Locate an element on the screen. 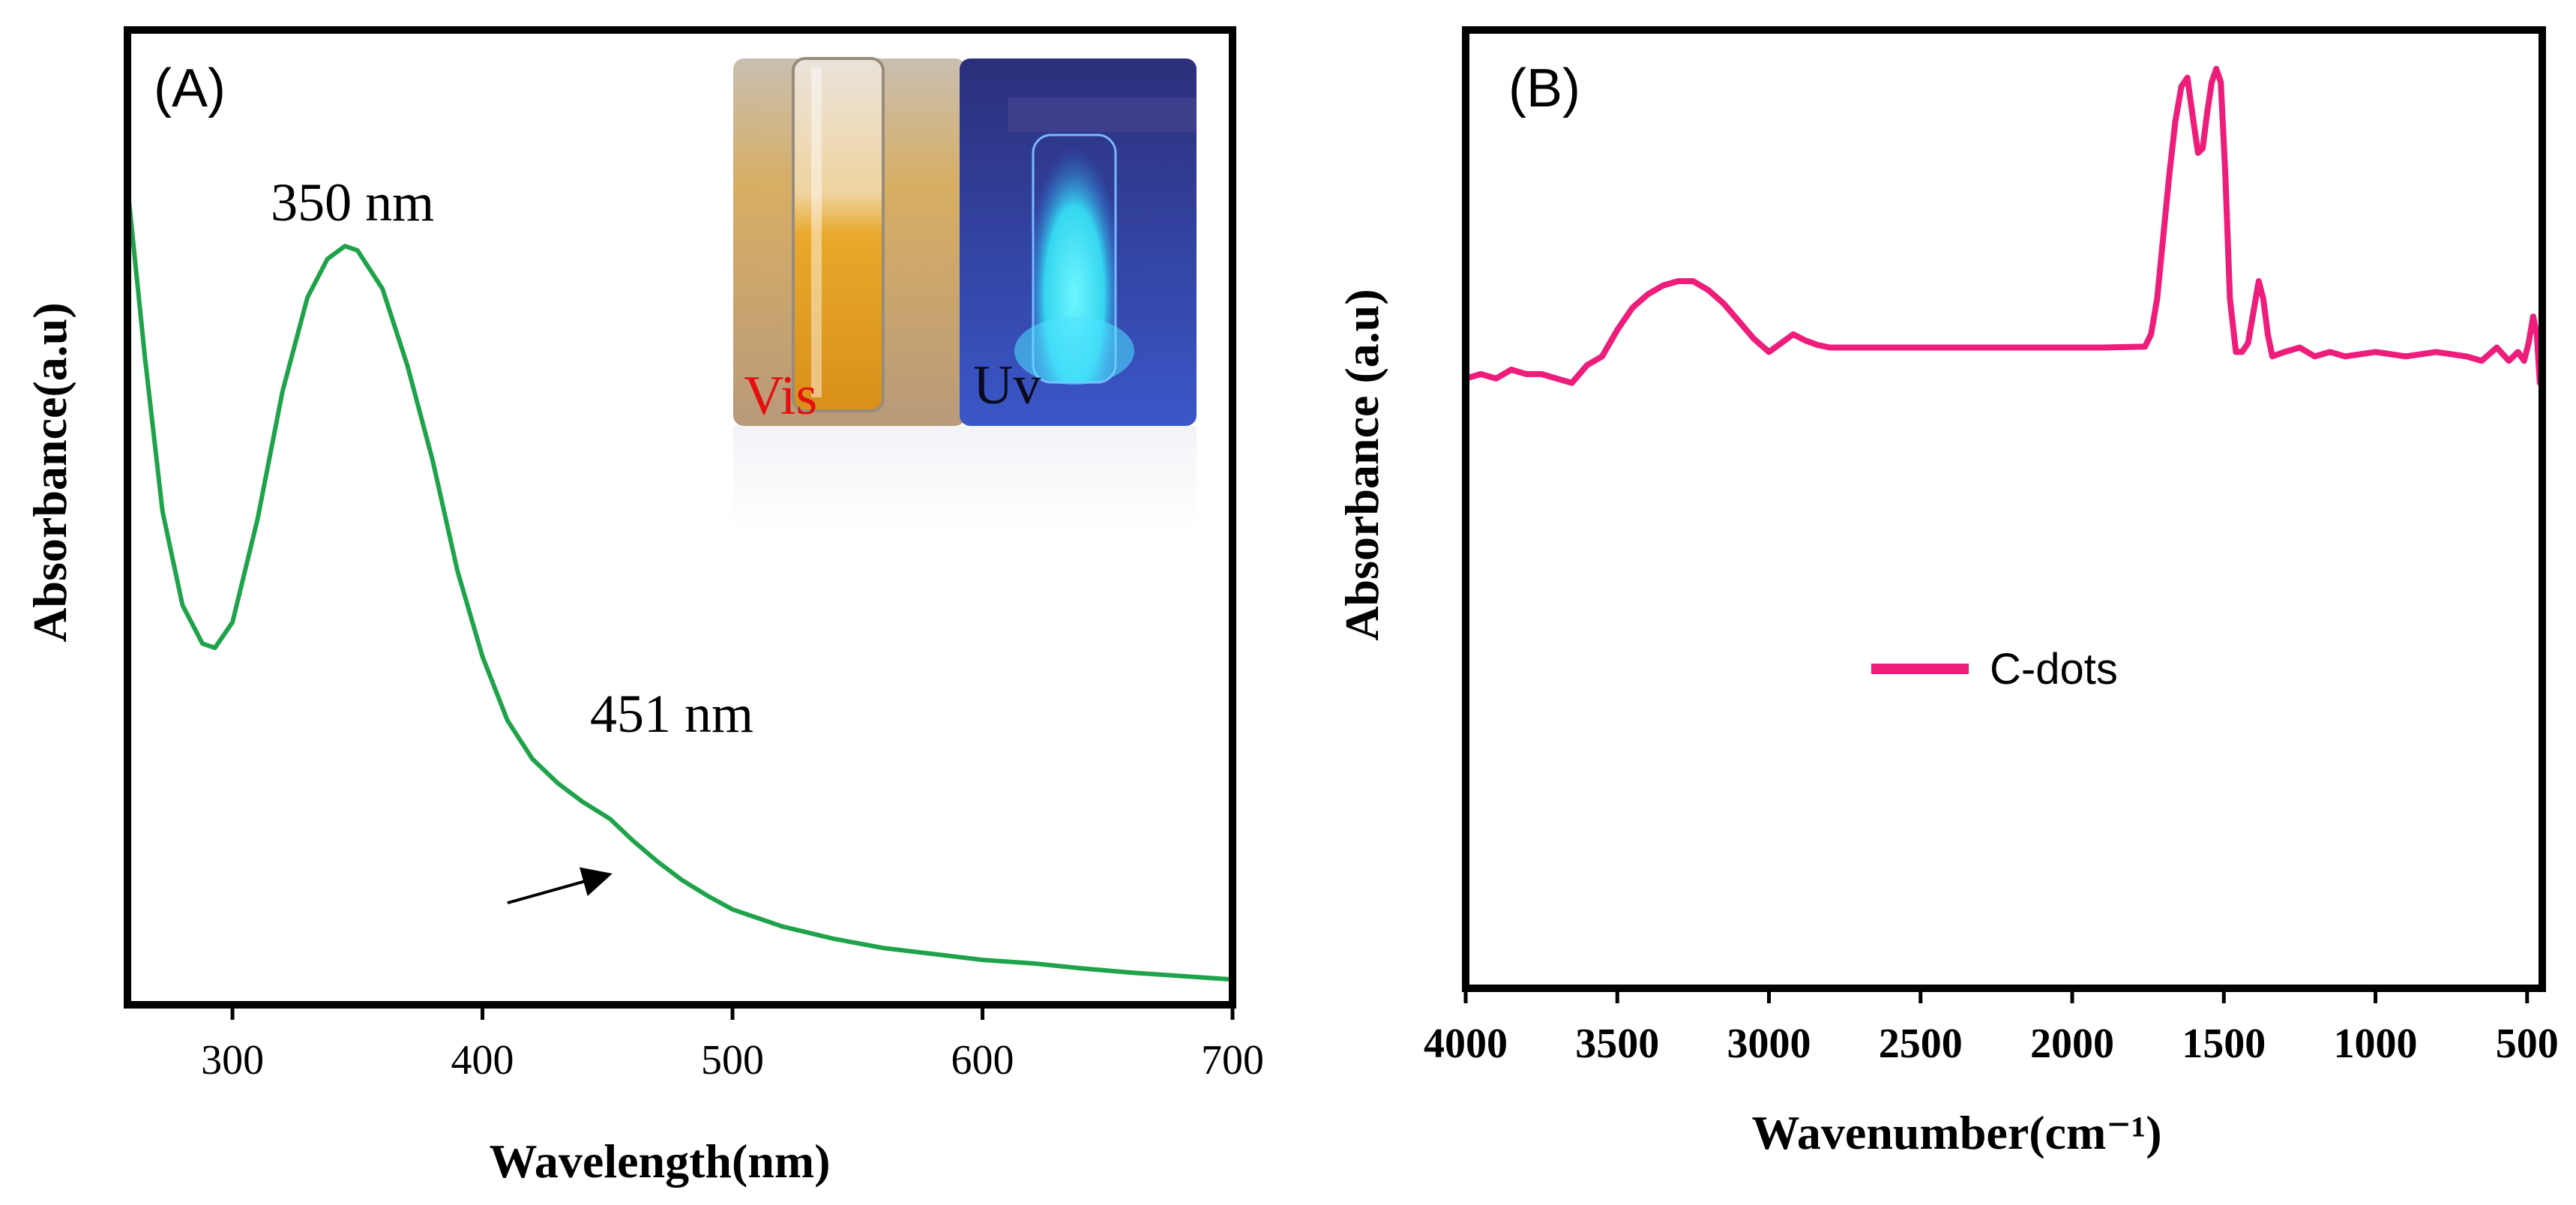  vis-test-tube is located at coordinates (838, 234).